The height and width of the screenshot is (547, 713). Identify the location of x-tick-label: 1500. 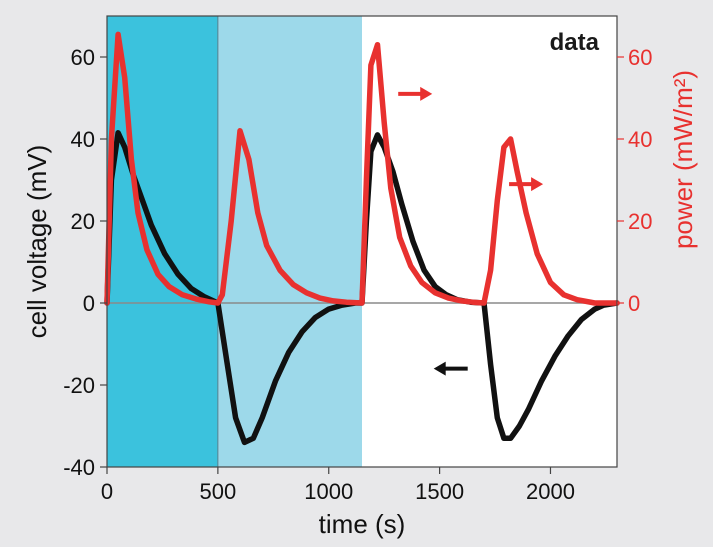
(439, 491).